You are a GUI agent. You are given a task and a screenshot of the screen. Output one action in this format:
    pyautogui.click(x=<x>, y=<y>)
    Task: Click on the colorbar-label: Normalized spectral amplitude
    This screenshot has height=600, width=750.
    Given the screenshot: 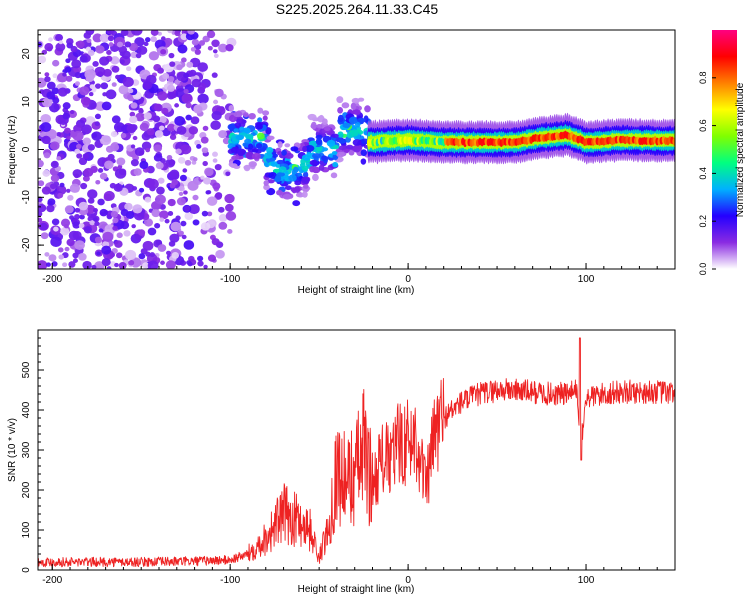 What is the action you would take?
    pyautogui.click(x=740, y=149)
    